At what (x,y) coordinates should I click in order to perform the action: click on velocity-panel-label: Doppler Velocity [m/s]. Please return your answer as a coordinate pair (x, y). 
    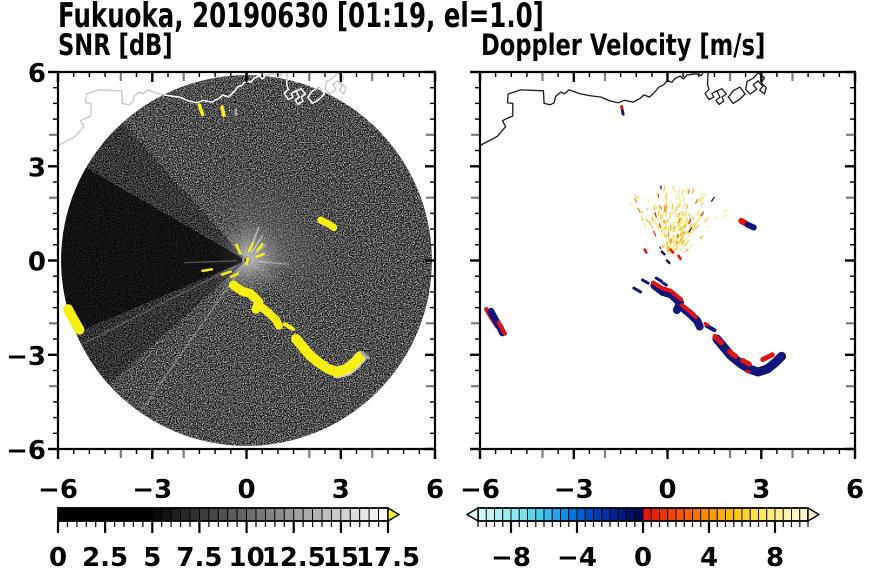
    Looking at the image, I should click on (623, 45).